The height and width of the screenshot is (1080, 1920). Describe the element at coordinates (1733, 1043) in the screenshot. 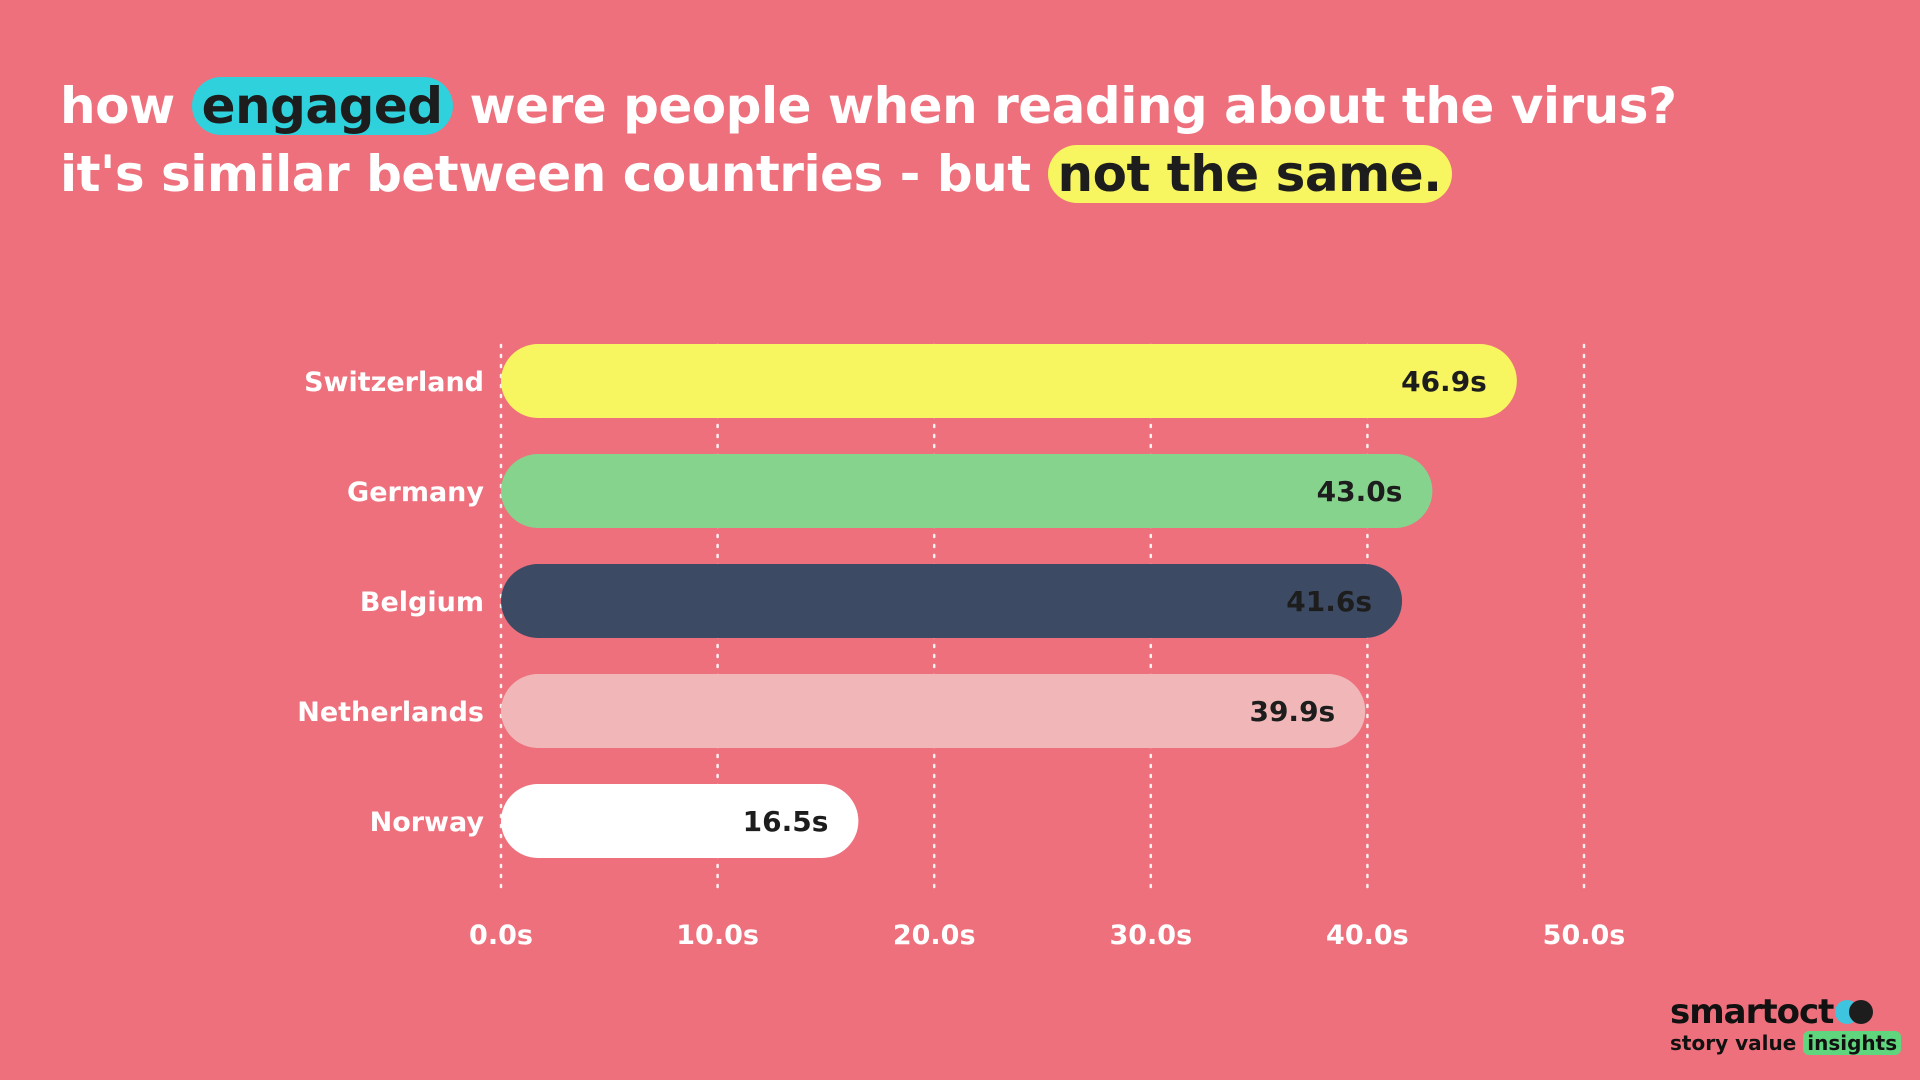

I see `logo-tagline-text: story value` at that location.